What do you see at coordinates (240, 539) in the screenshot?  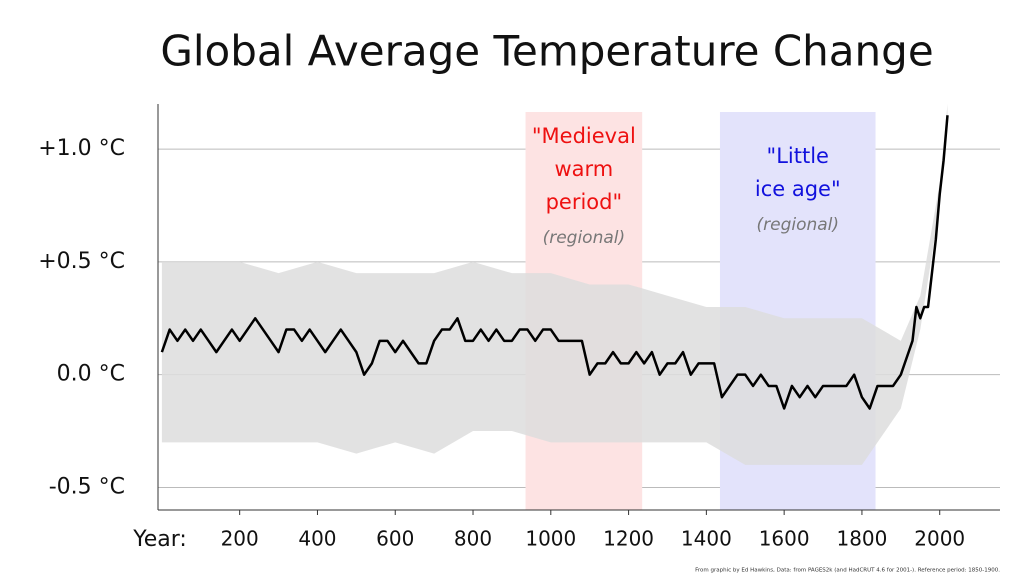 I see `x-tick-label: 200` at bounding box center [240, 539].